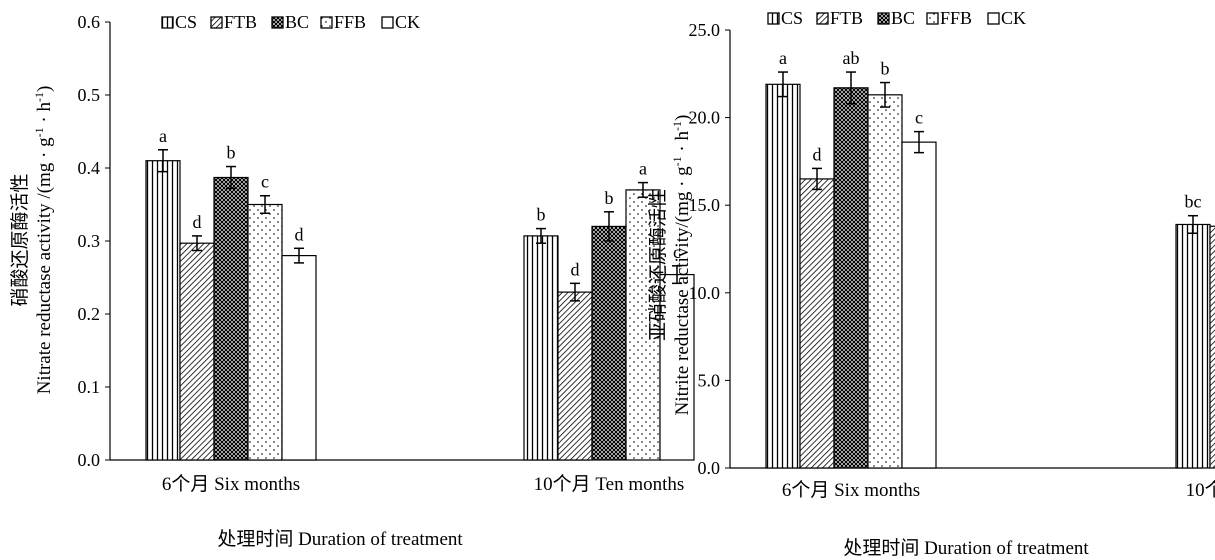  I want to click on y-tick-label: 15.0, so click(705, 205).